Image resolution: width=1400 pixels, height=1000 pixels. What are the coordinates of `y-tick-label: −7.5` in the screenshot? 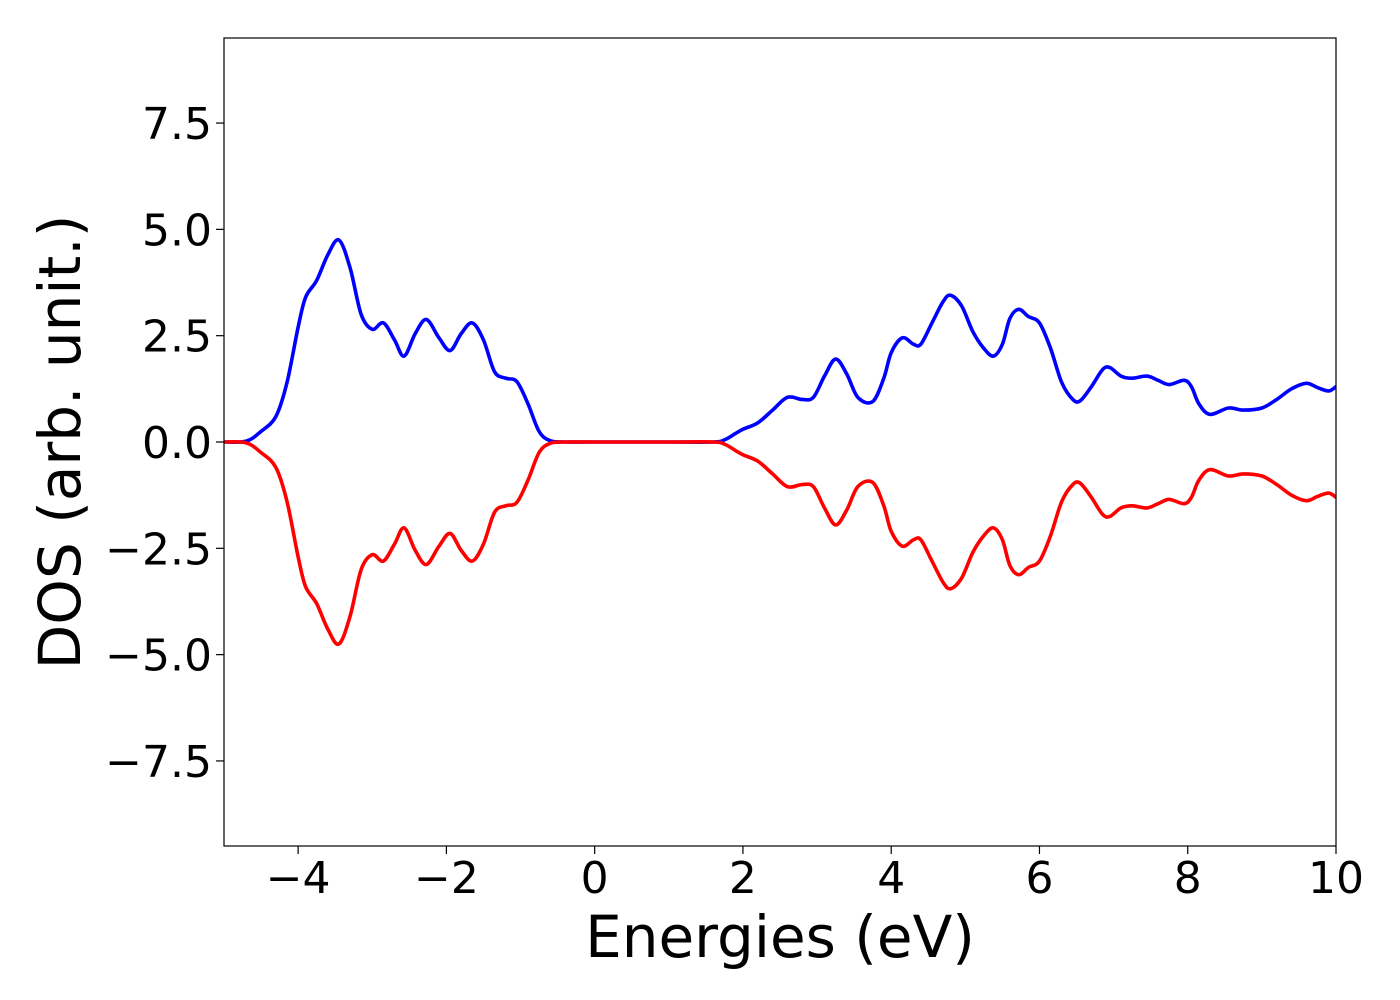 It's located at (158, 762).